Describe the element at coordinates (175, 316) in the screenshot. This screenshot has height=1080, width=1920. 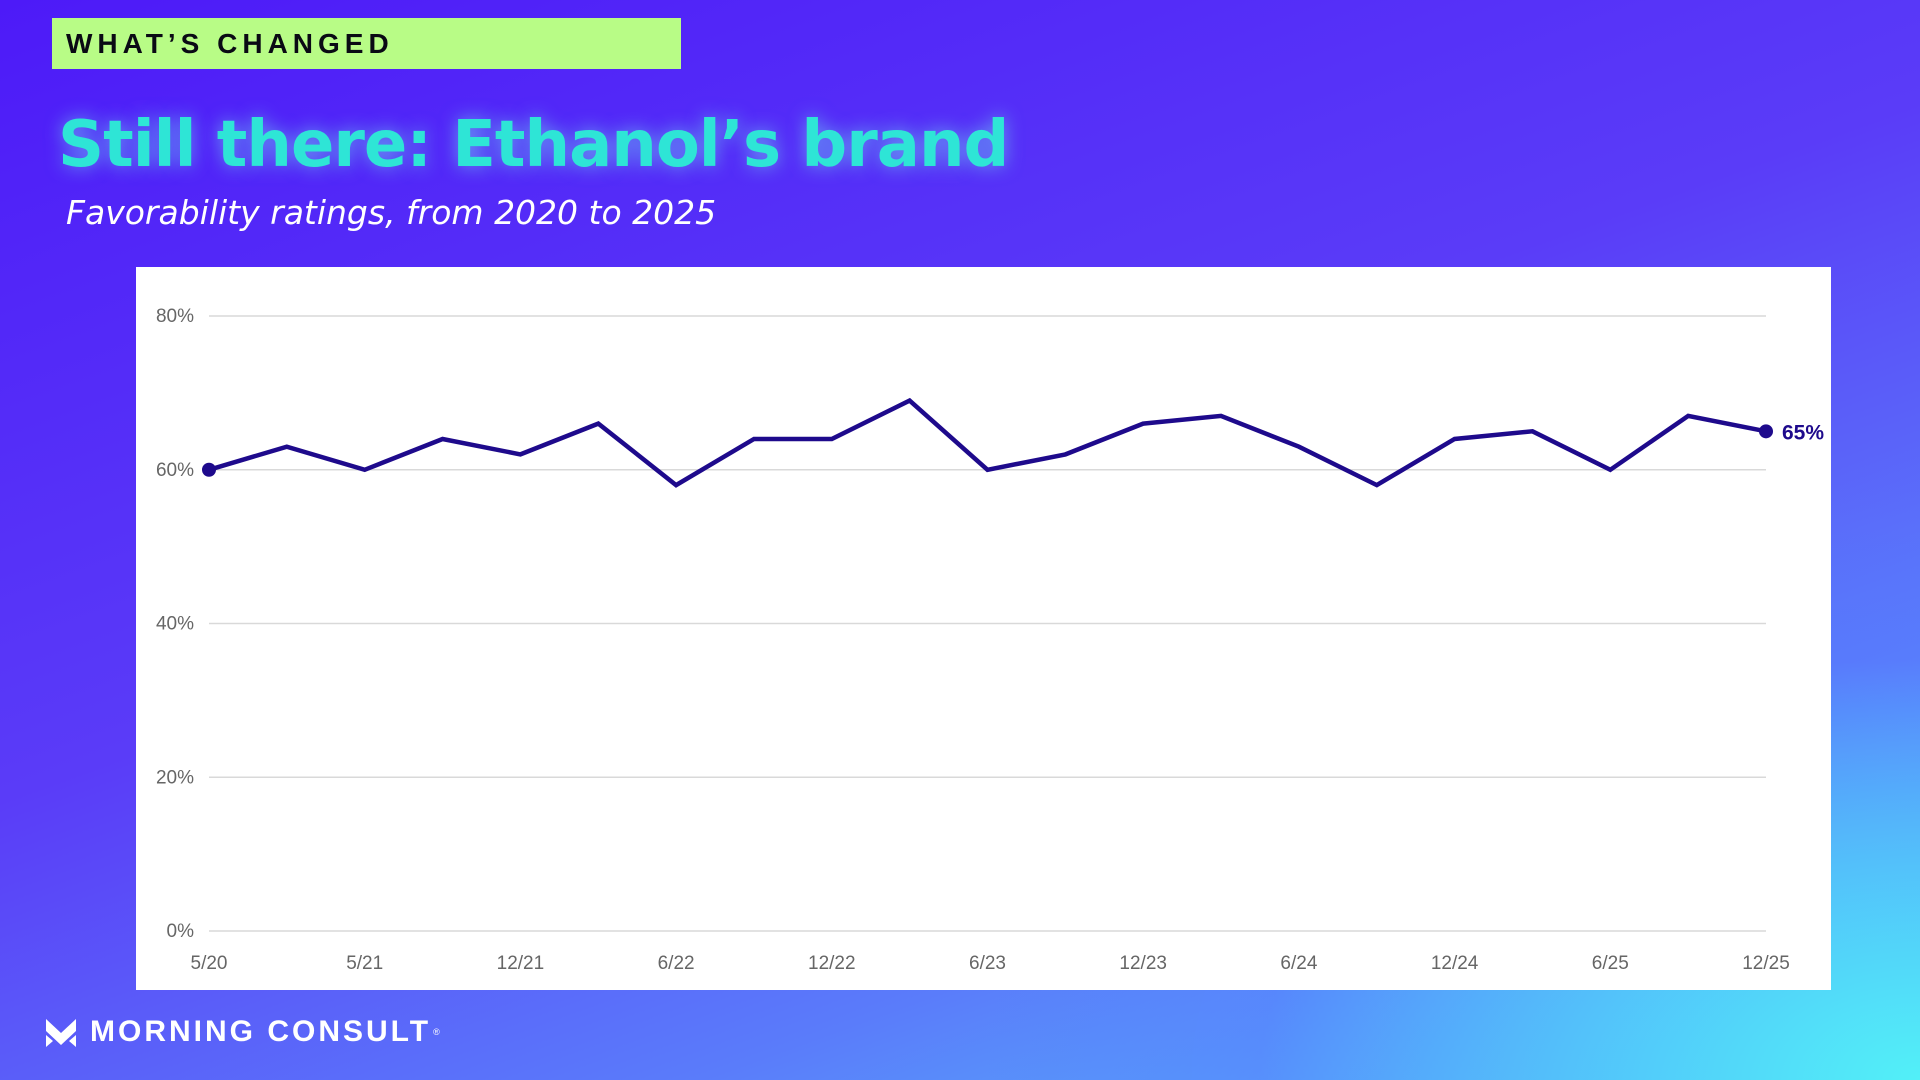
I see `y-tick-label: 80%` at that location.